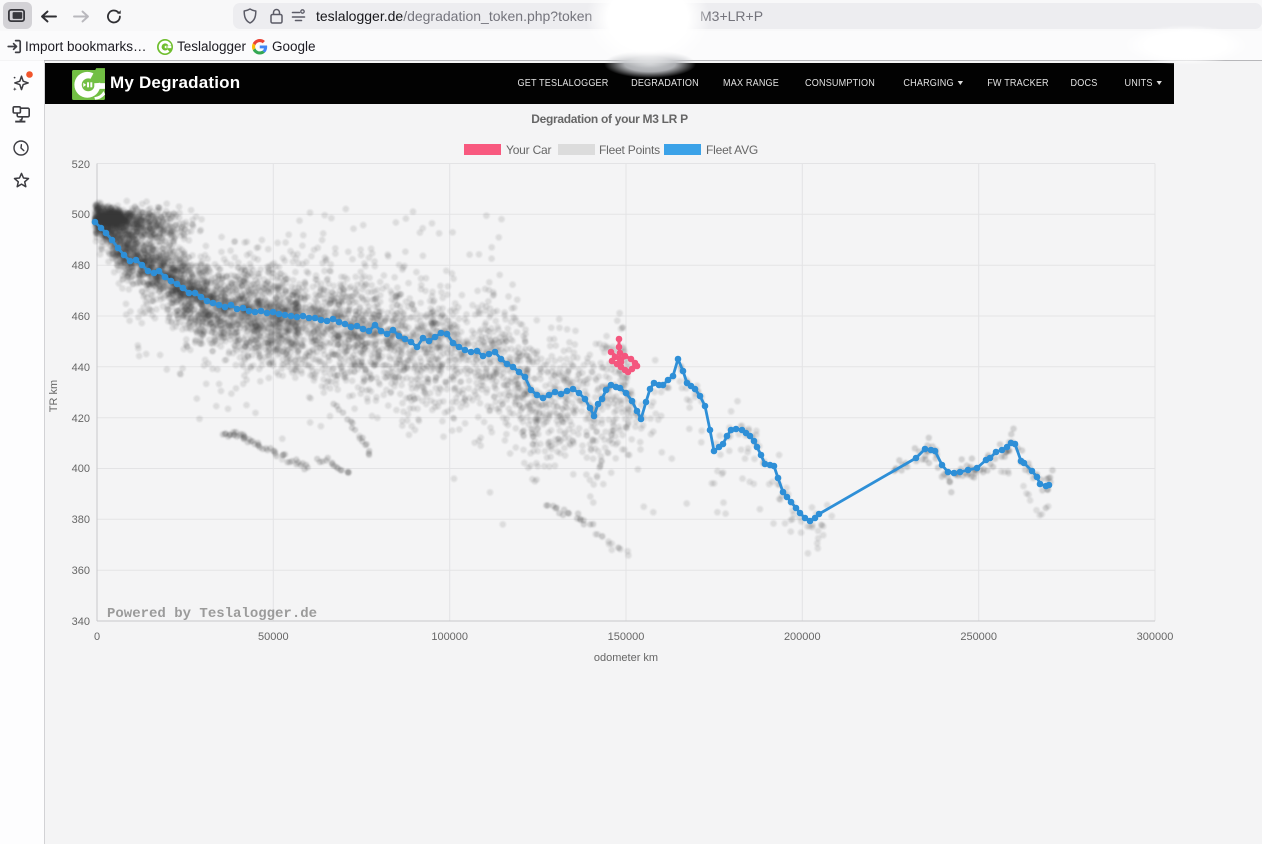 The image size is (1262, 844). I want to click on svg-text: 480, so click(81, 266).